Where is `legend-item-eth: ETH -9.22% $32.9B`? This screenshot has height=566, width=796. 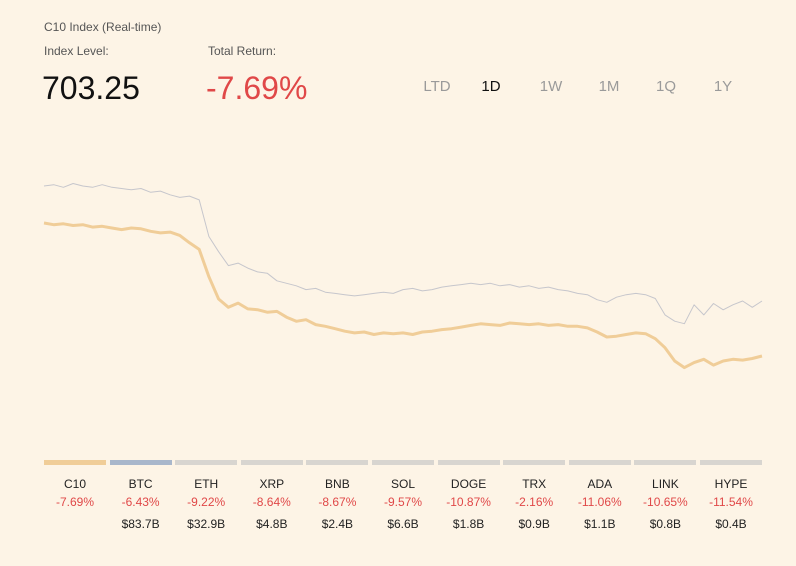
legend-item-eth: ETH -9.22% $32.9B is located at coordinates (206, 495).